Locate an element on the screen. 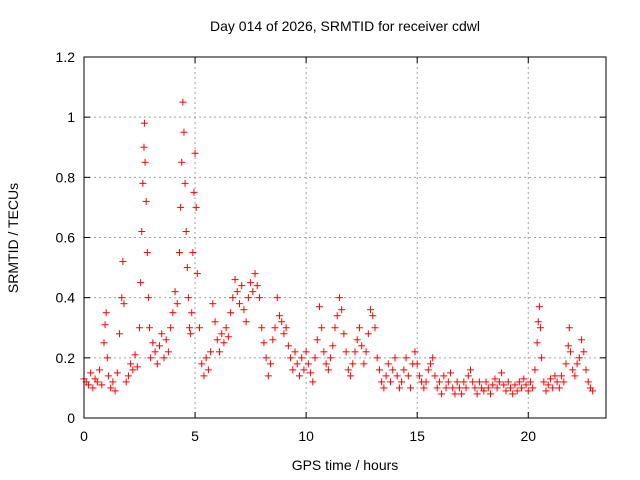 The image size is (640, 480). x-tick-label: 20 is located at coordinates (528, 436).